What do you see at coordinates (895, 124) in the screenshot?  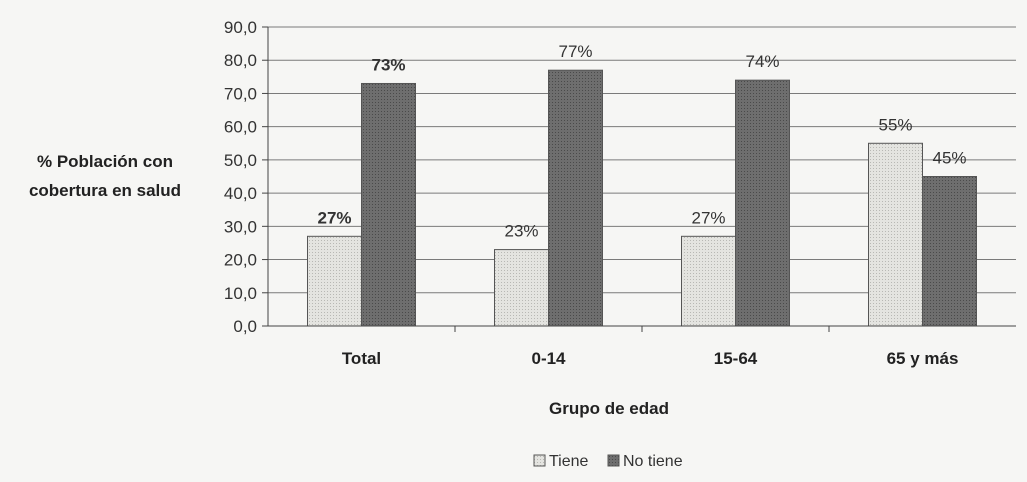 I see `data-label: 55%` at bounding box center [895, 124].